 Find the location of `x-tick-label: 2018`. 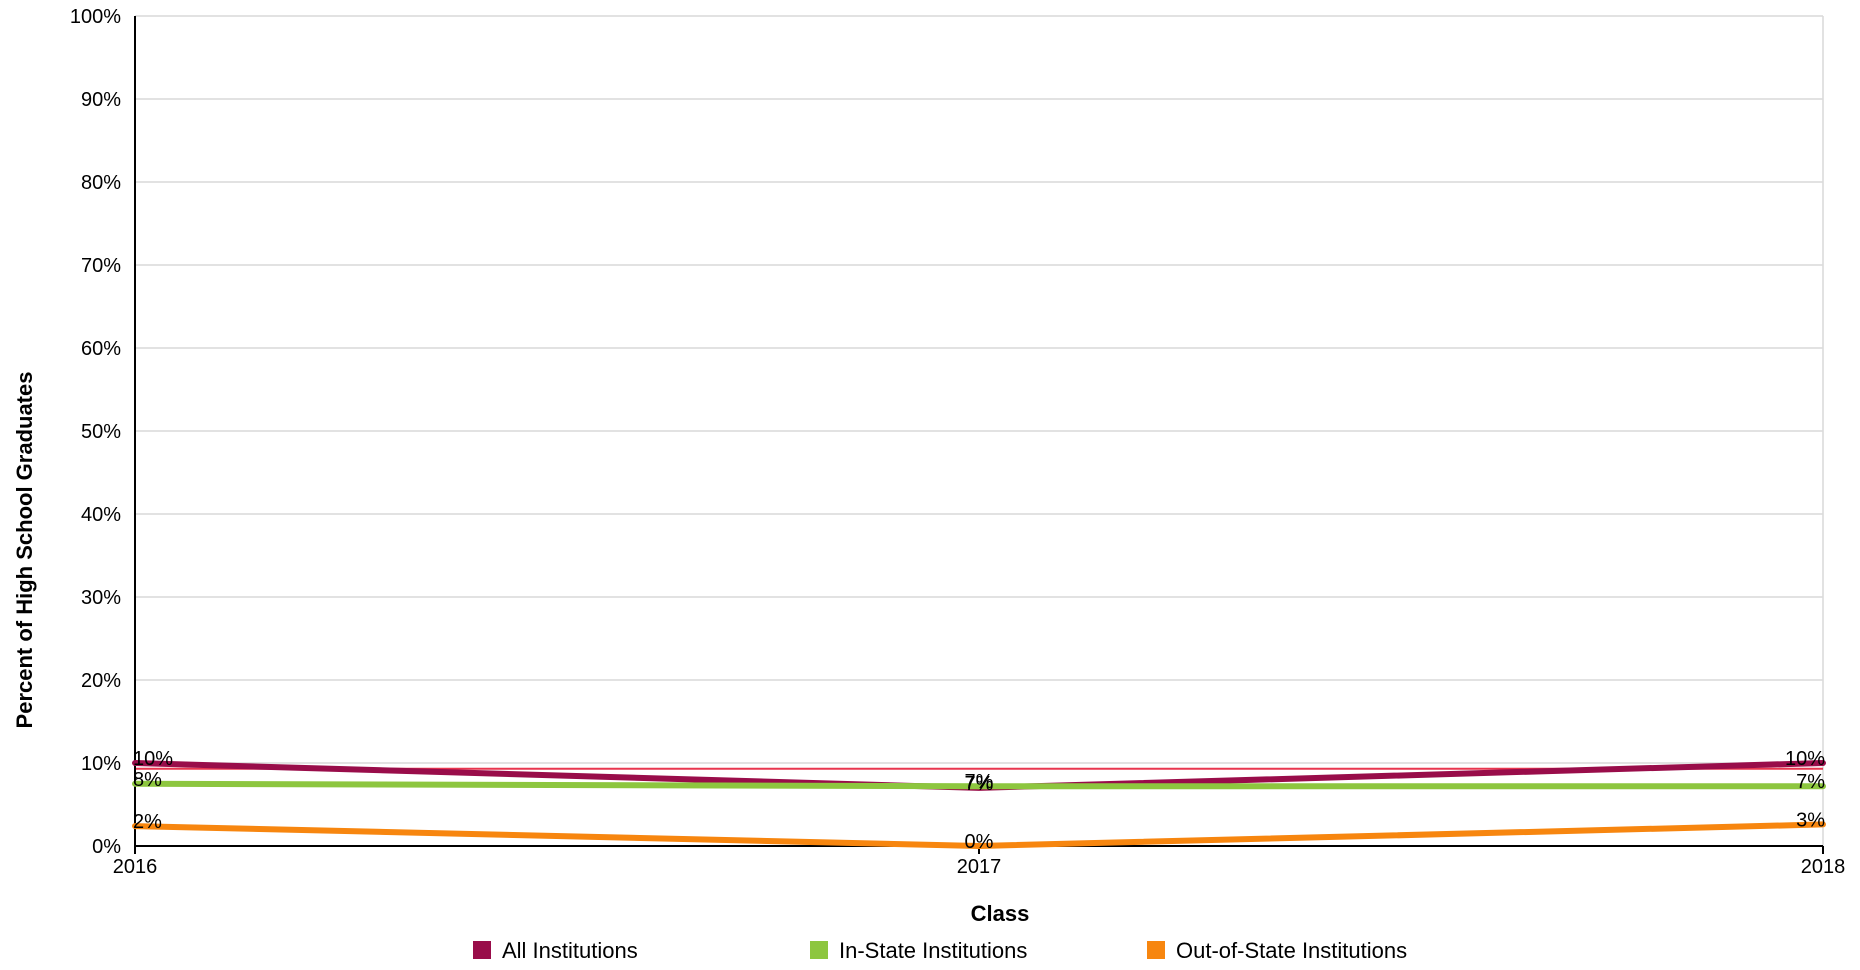

x-tick-label: 2018 is located at coordinates (1823, 867).